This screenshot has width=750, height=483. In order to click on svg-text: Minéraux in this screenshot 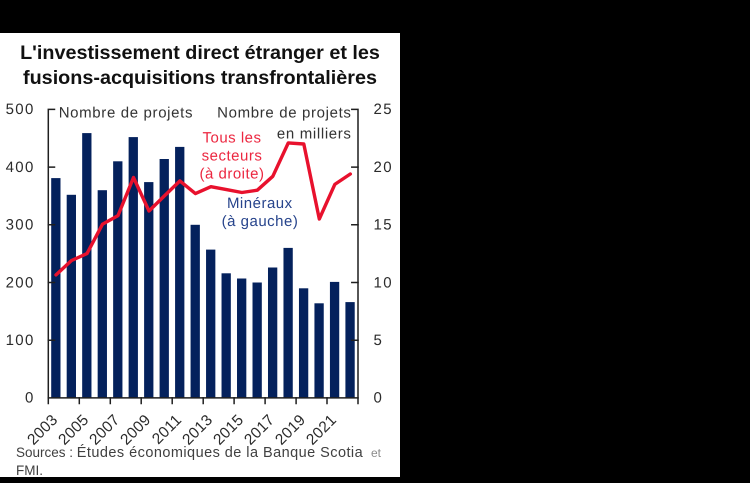, I will do `click(260, 203)`.